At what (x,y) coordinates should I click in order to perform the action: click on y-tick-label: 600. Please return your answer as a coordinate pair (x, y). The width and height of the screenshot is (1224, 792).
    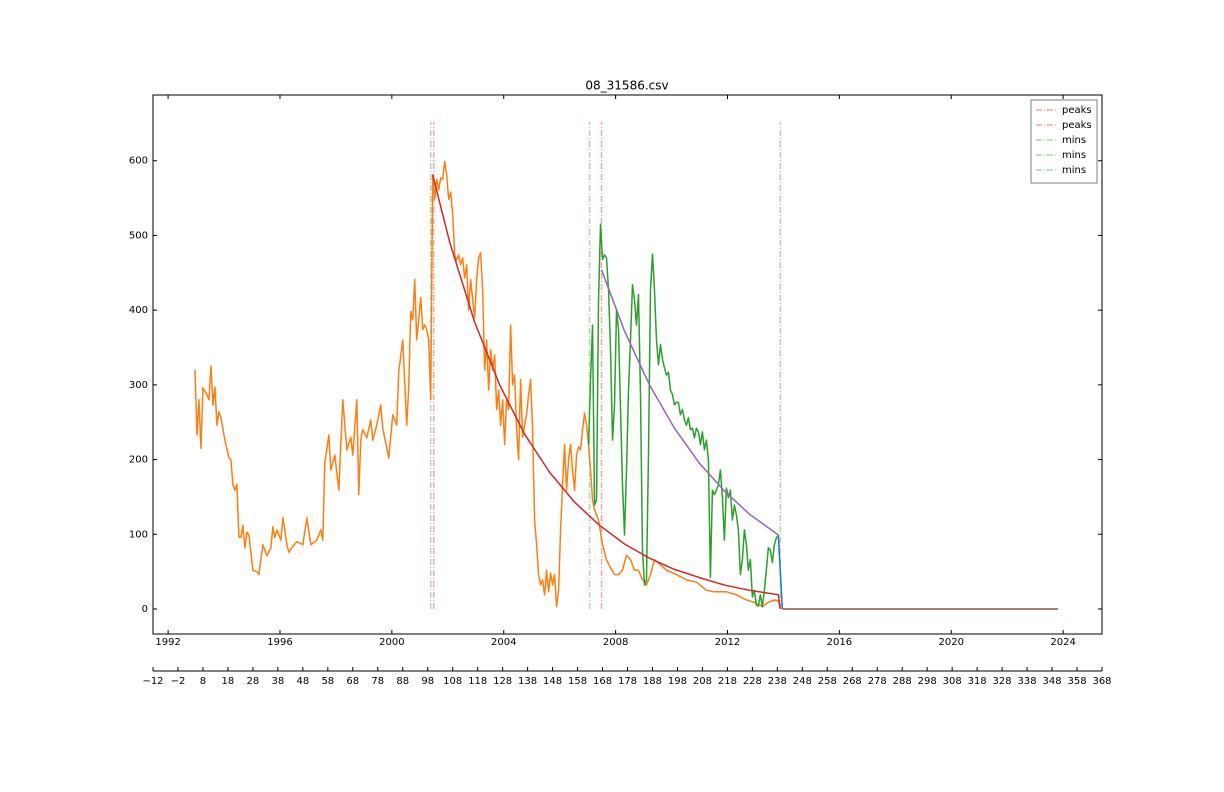
    Looking at the image, I should click on (138, 161).